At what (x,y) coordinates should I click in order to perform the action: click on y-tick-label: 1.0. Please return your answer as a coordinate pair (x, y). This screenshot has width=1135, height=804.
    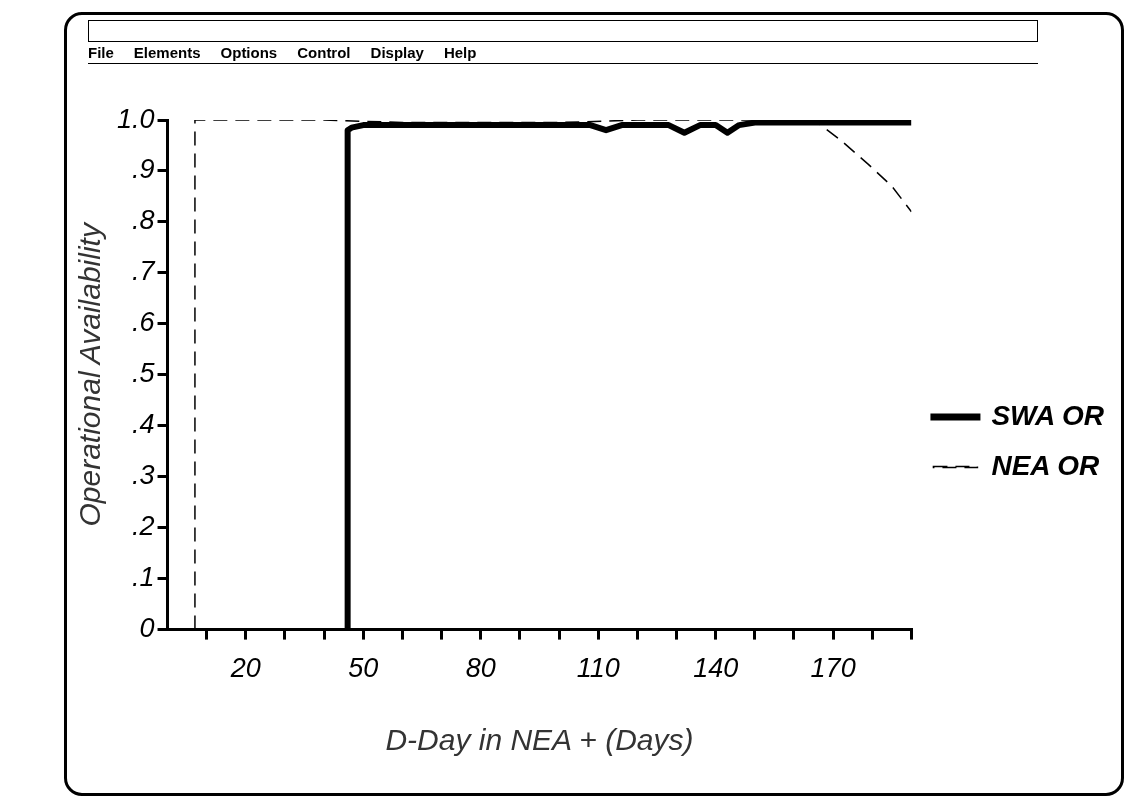
    Looking at the image, I should click on (135, 118).